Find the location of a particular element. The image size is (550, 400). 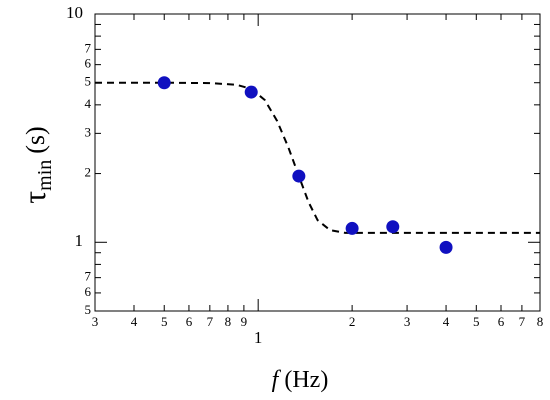

y-tick-label: 3 is located at coordinates (88, 131).